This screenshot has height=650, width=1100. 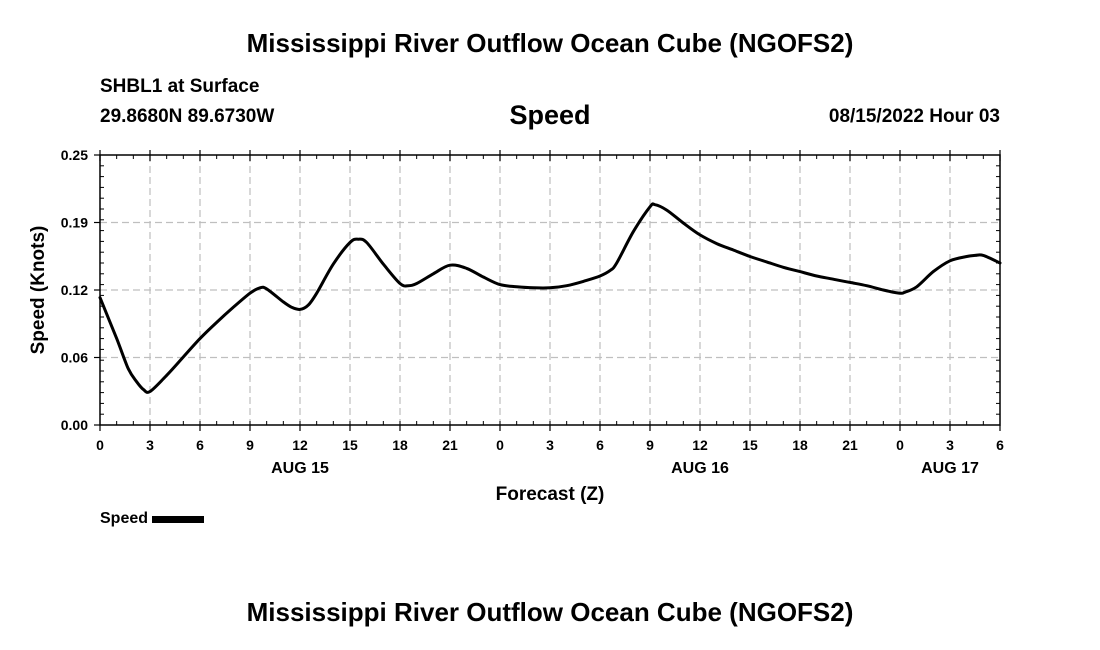 What do you see at coordinates (178, 519) in the screenshot?
I see `legend-swatch` at bounding box center [178, 519].